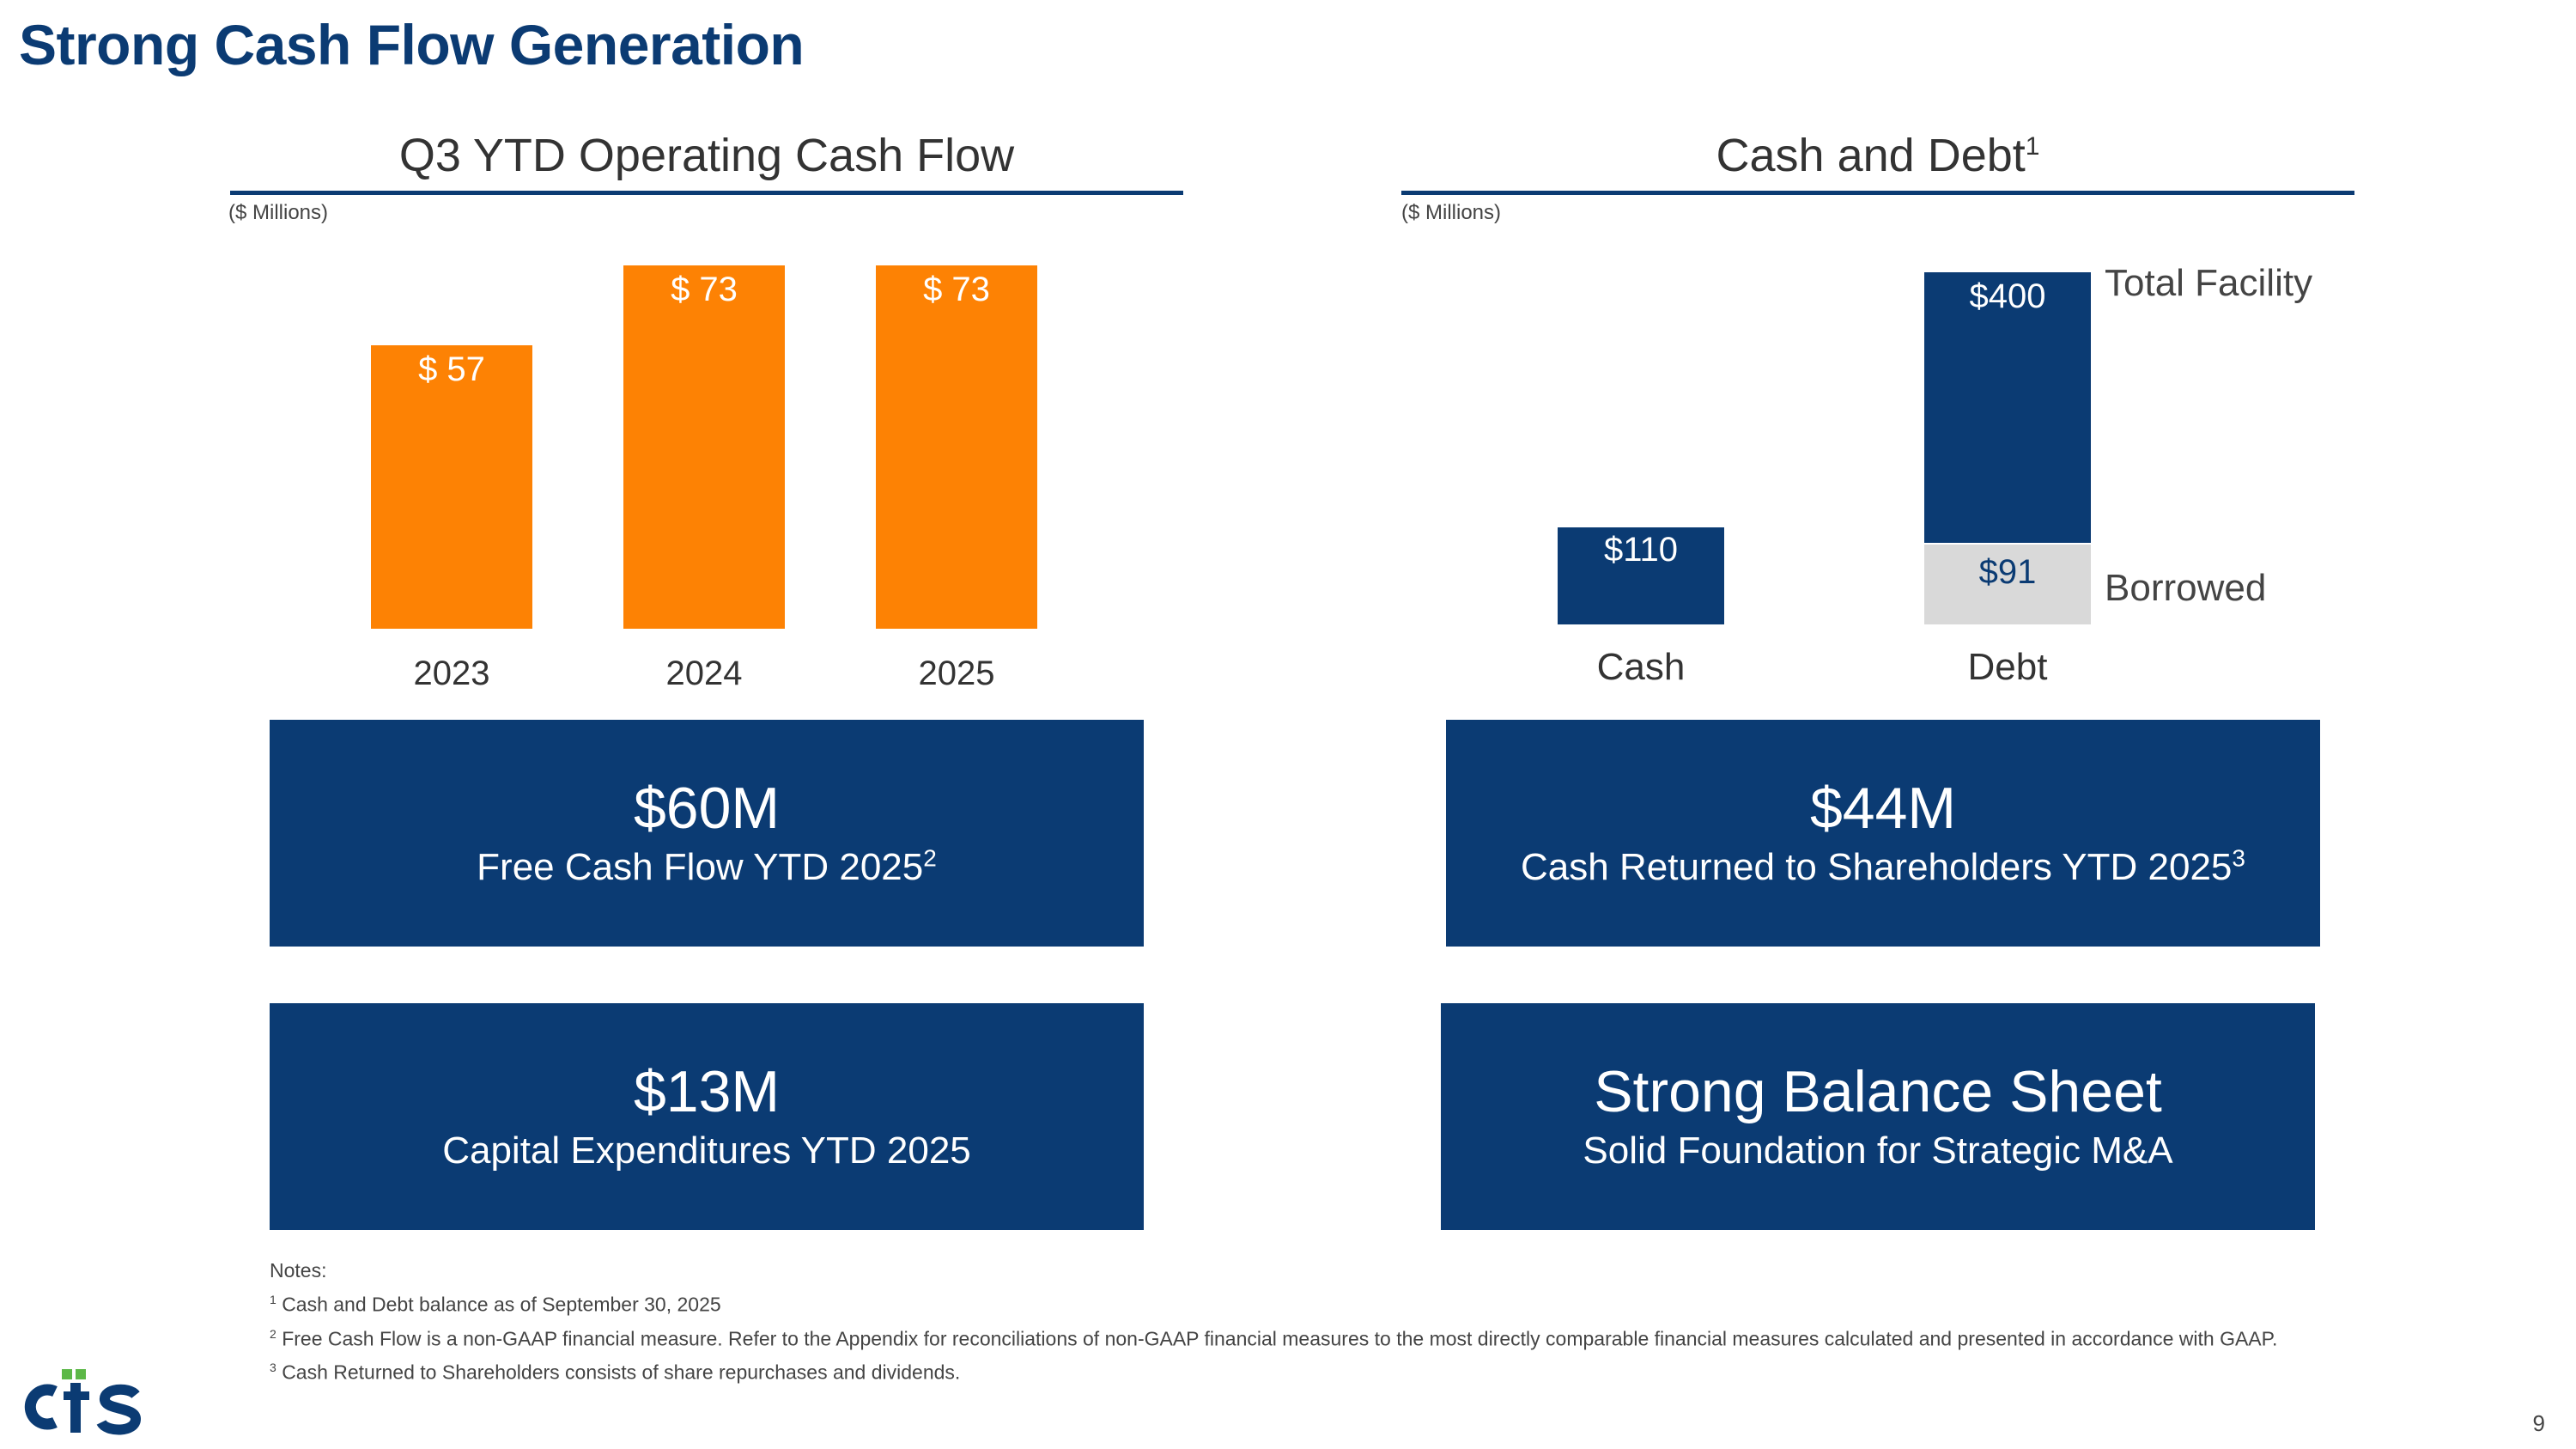 The height and width of the screenshot is (1449, 2576). I want to click on debt-borrowed-bar, so click(2007, 584).